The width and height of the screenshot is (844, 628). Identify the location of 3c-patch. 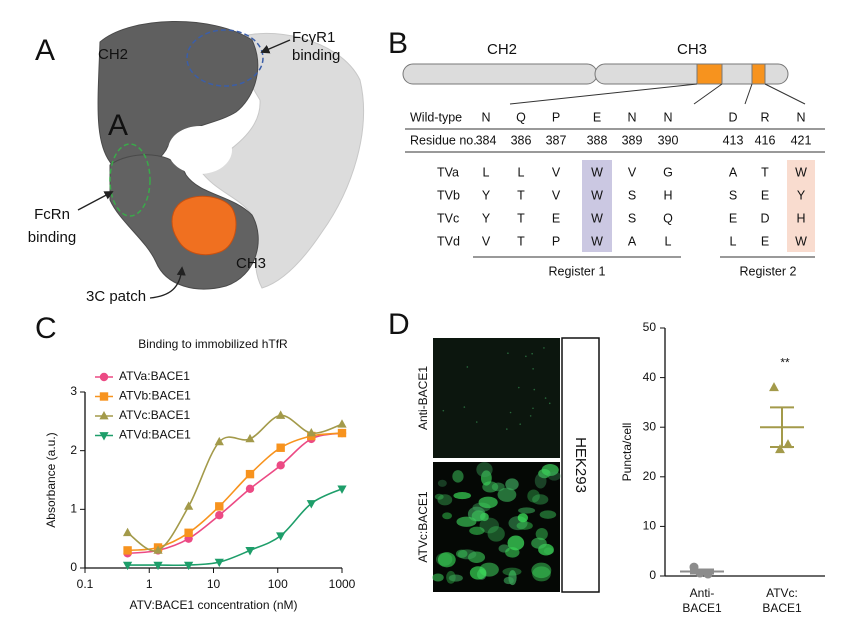
(204, 225).